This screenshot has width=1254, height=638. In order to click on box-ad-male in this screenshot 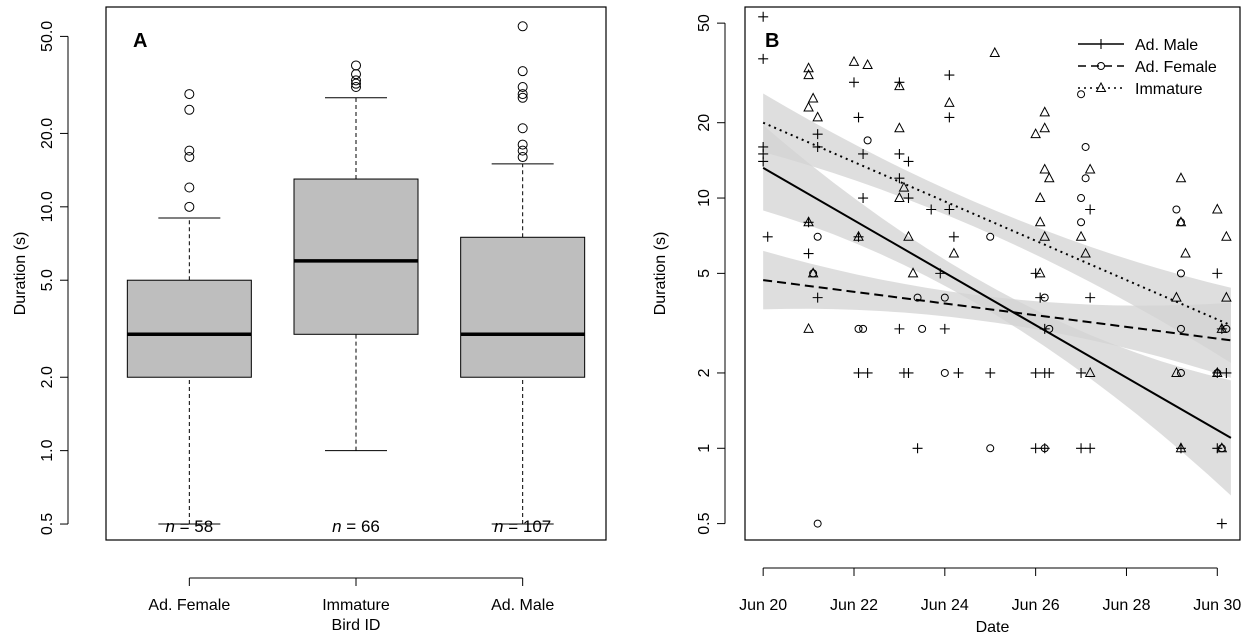, I will do `click(523, 273)`.